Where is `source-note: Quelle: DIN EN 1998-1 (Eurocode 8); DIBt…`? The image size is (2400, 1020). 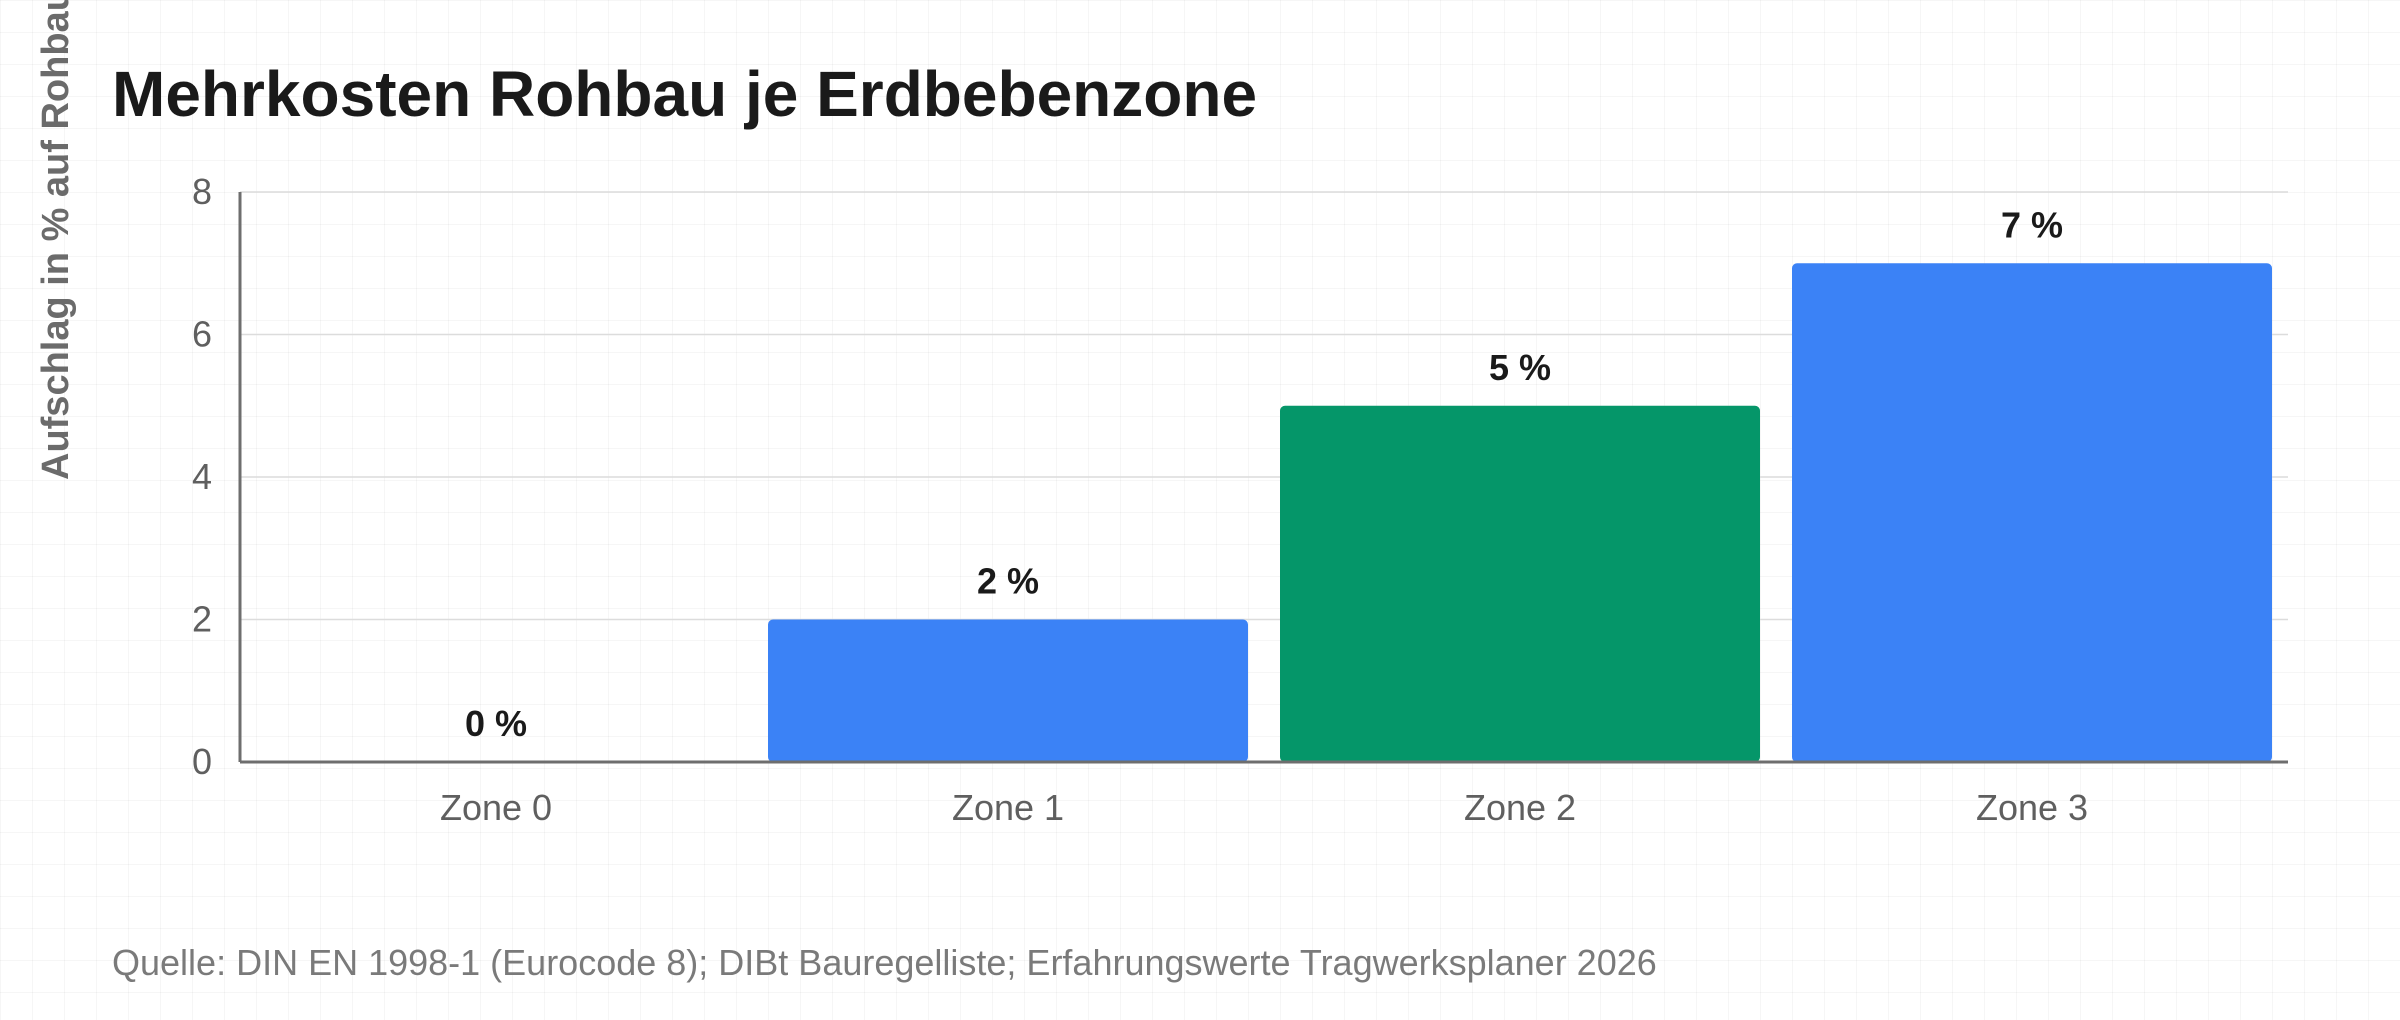
source-note: Quelle: DIN EN 1998-1 (Eurocode 8); DIBt… is located at coordinates (884, 962).